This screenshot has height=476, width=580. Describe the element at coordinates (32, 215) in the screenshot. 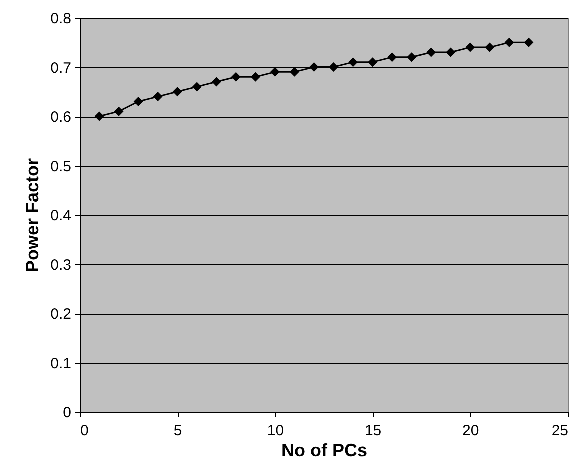

I see `y-axis-title: Power Factor` at that location.